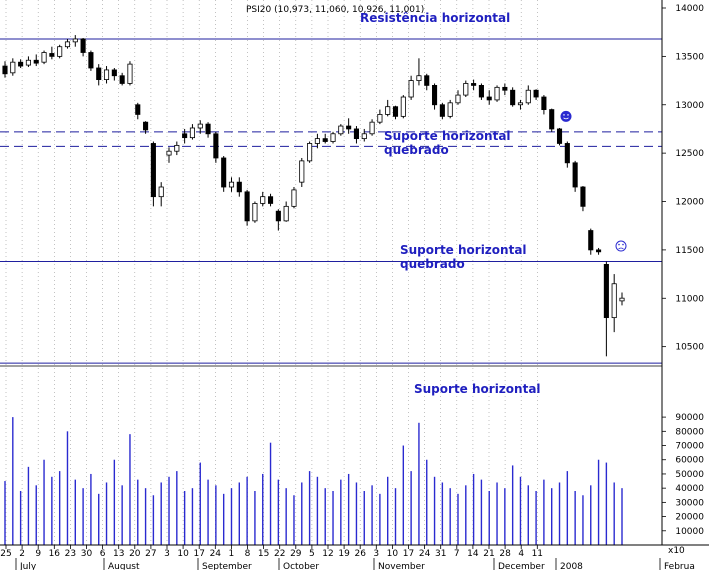  Describe the element at coordinates (679, 566) in the screenshot. I see `month-label: Februa` at that location.